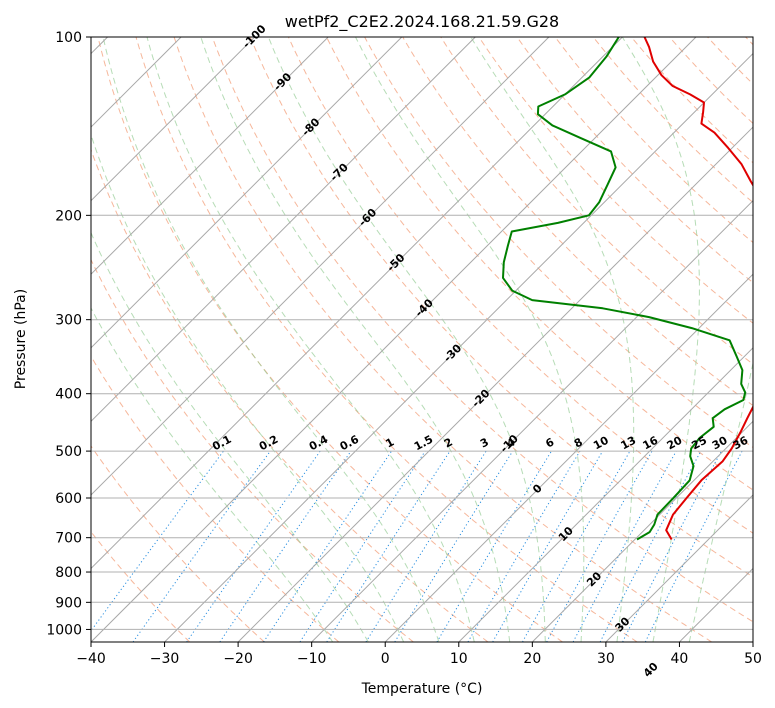  What do you see at coordinates (68, 499) in the screenshot?
I see `y-tick-label: 600` at bounding box center [68, 499].